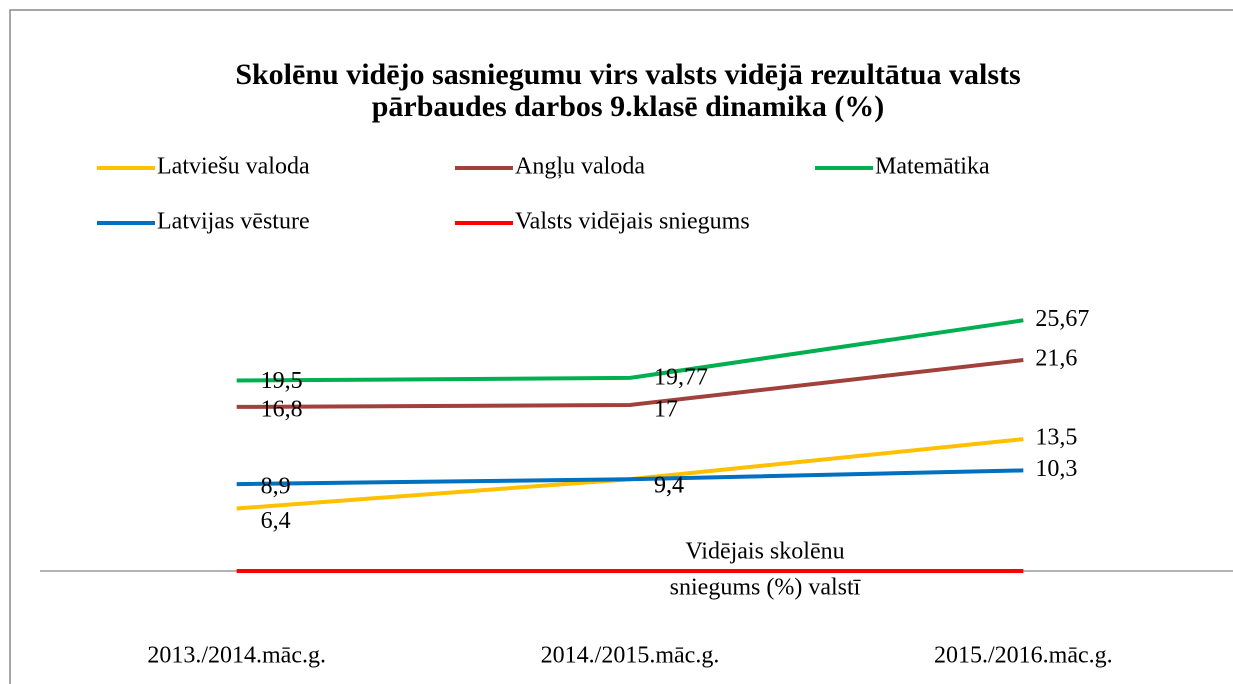 Image resolution: width=1233 pixels, height=684 pixels. What do you see at coordinates (669, 486) in the screenshot?
I see `data-label: 9,4` at bounding box center [669, 486].